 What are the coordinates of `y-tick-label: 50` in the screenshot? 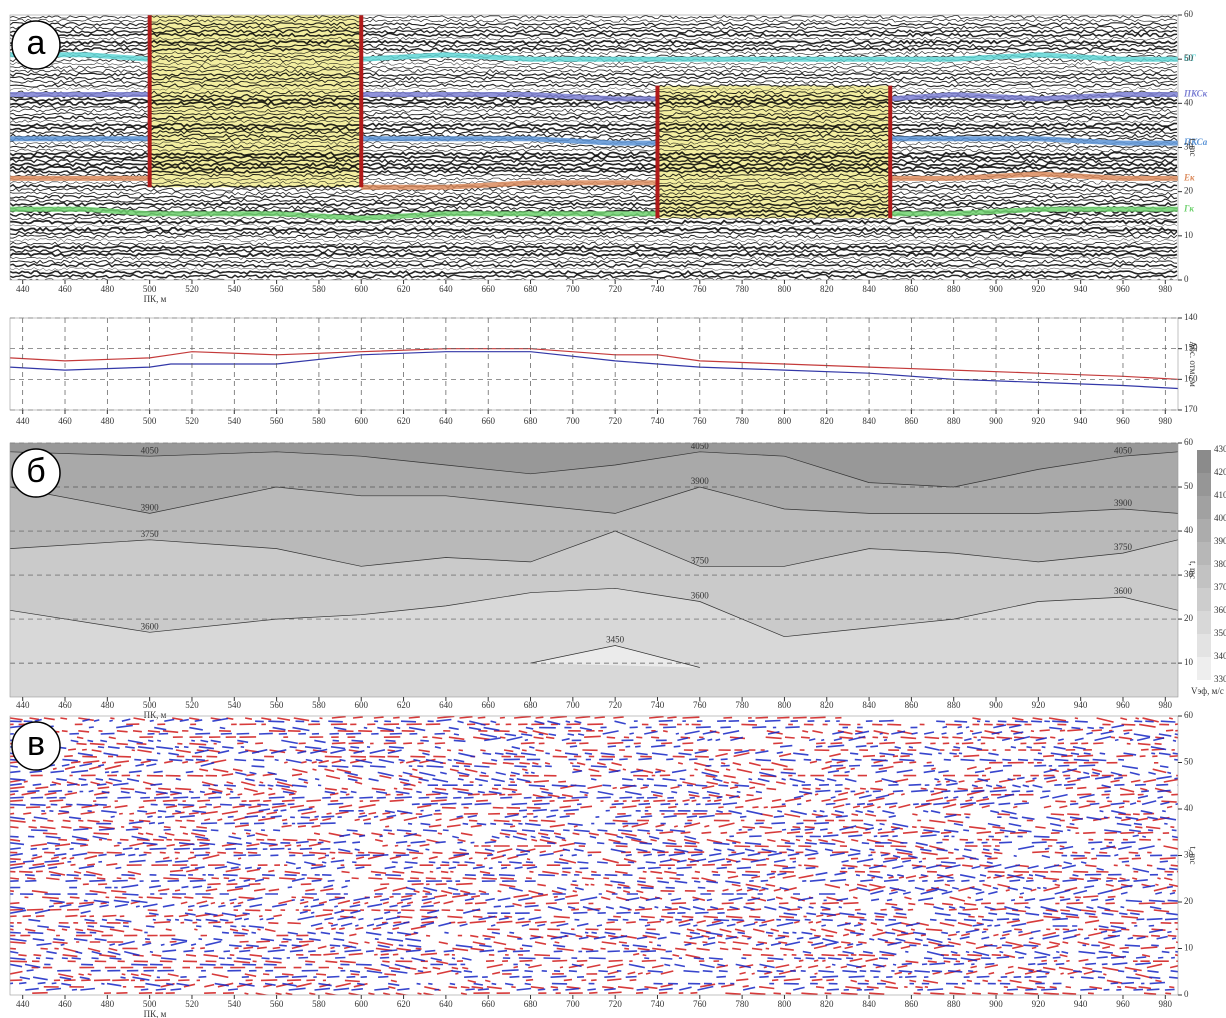 It's located at (1189, 58).